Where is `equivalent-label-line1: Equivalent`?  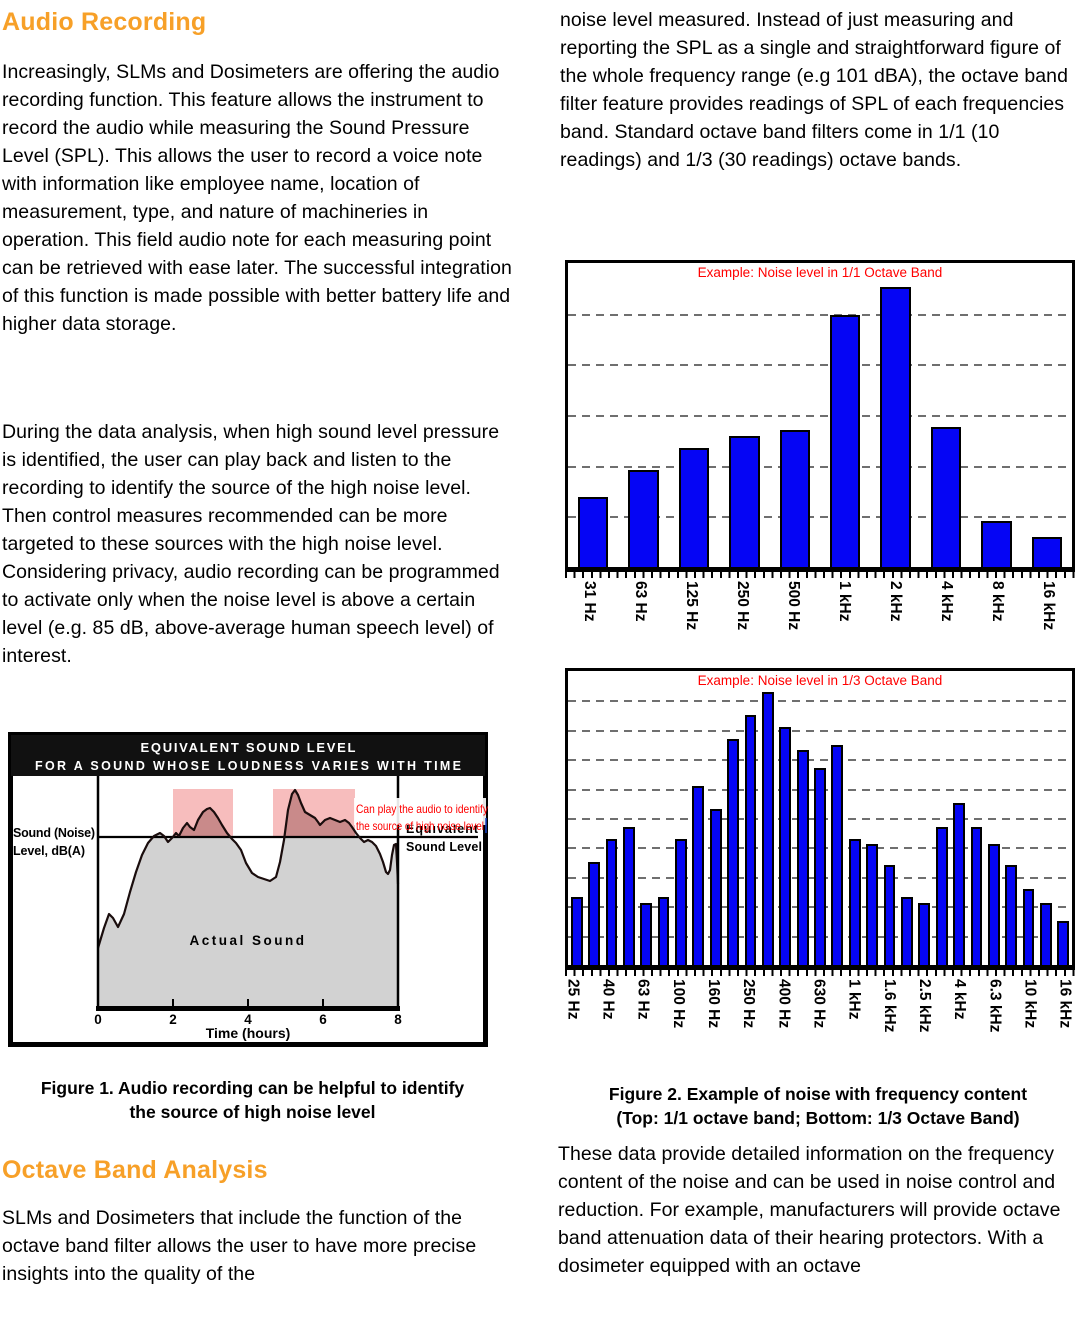 equivalent-label-line1: Equivalent is located at coordinates (442, 829).